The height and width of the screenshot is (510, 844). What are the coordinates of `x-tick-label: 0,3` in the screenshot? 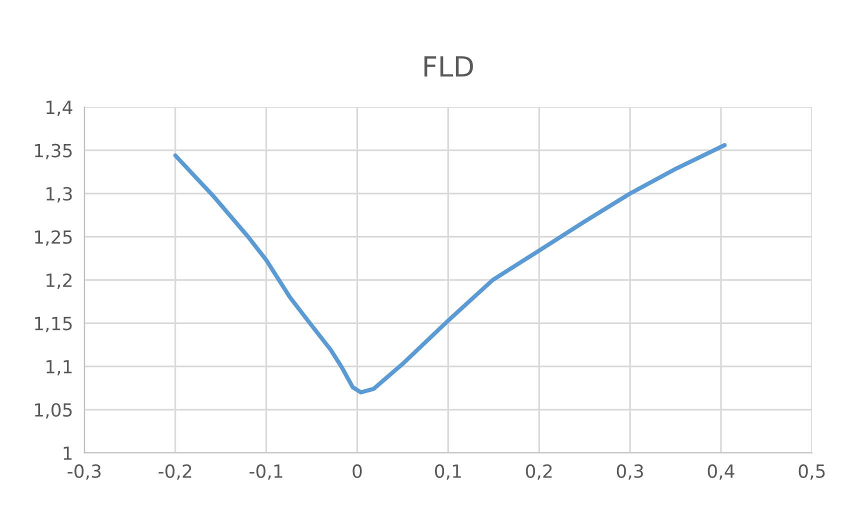 It's located at (629, 472).